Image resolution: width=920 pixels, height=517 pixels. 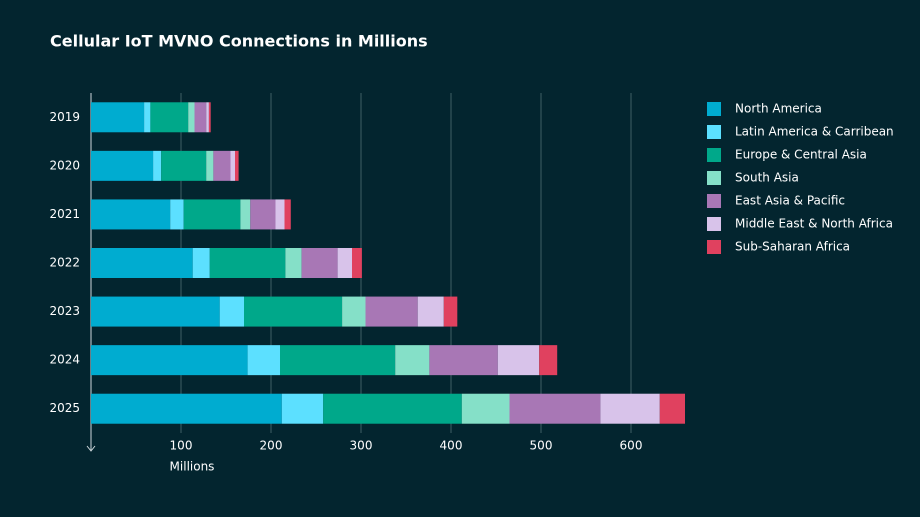 What do you see at coordinates (361, 446) in the screenshot?
I see `x-tick-label: 300` at bounding box center [361, 446].